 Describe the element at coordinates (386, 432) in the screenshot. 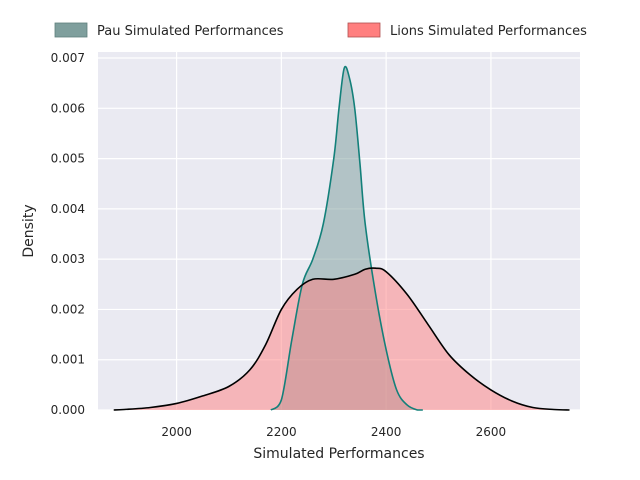

I see `x-tick-label: 2400` at that location.